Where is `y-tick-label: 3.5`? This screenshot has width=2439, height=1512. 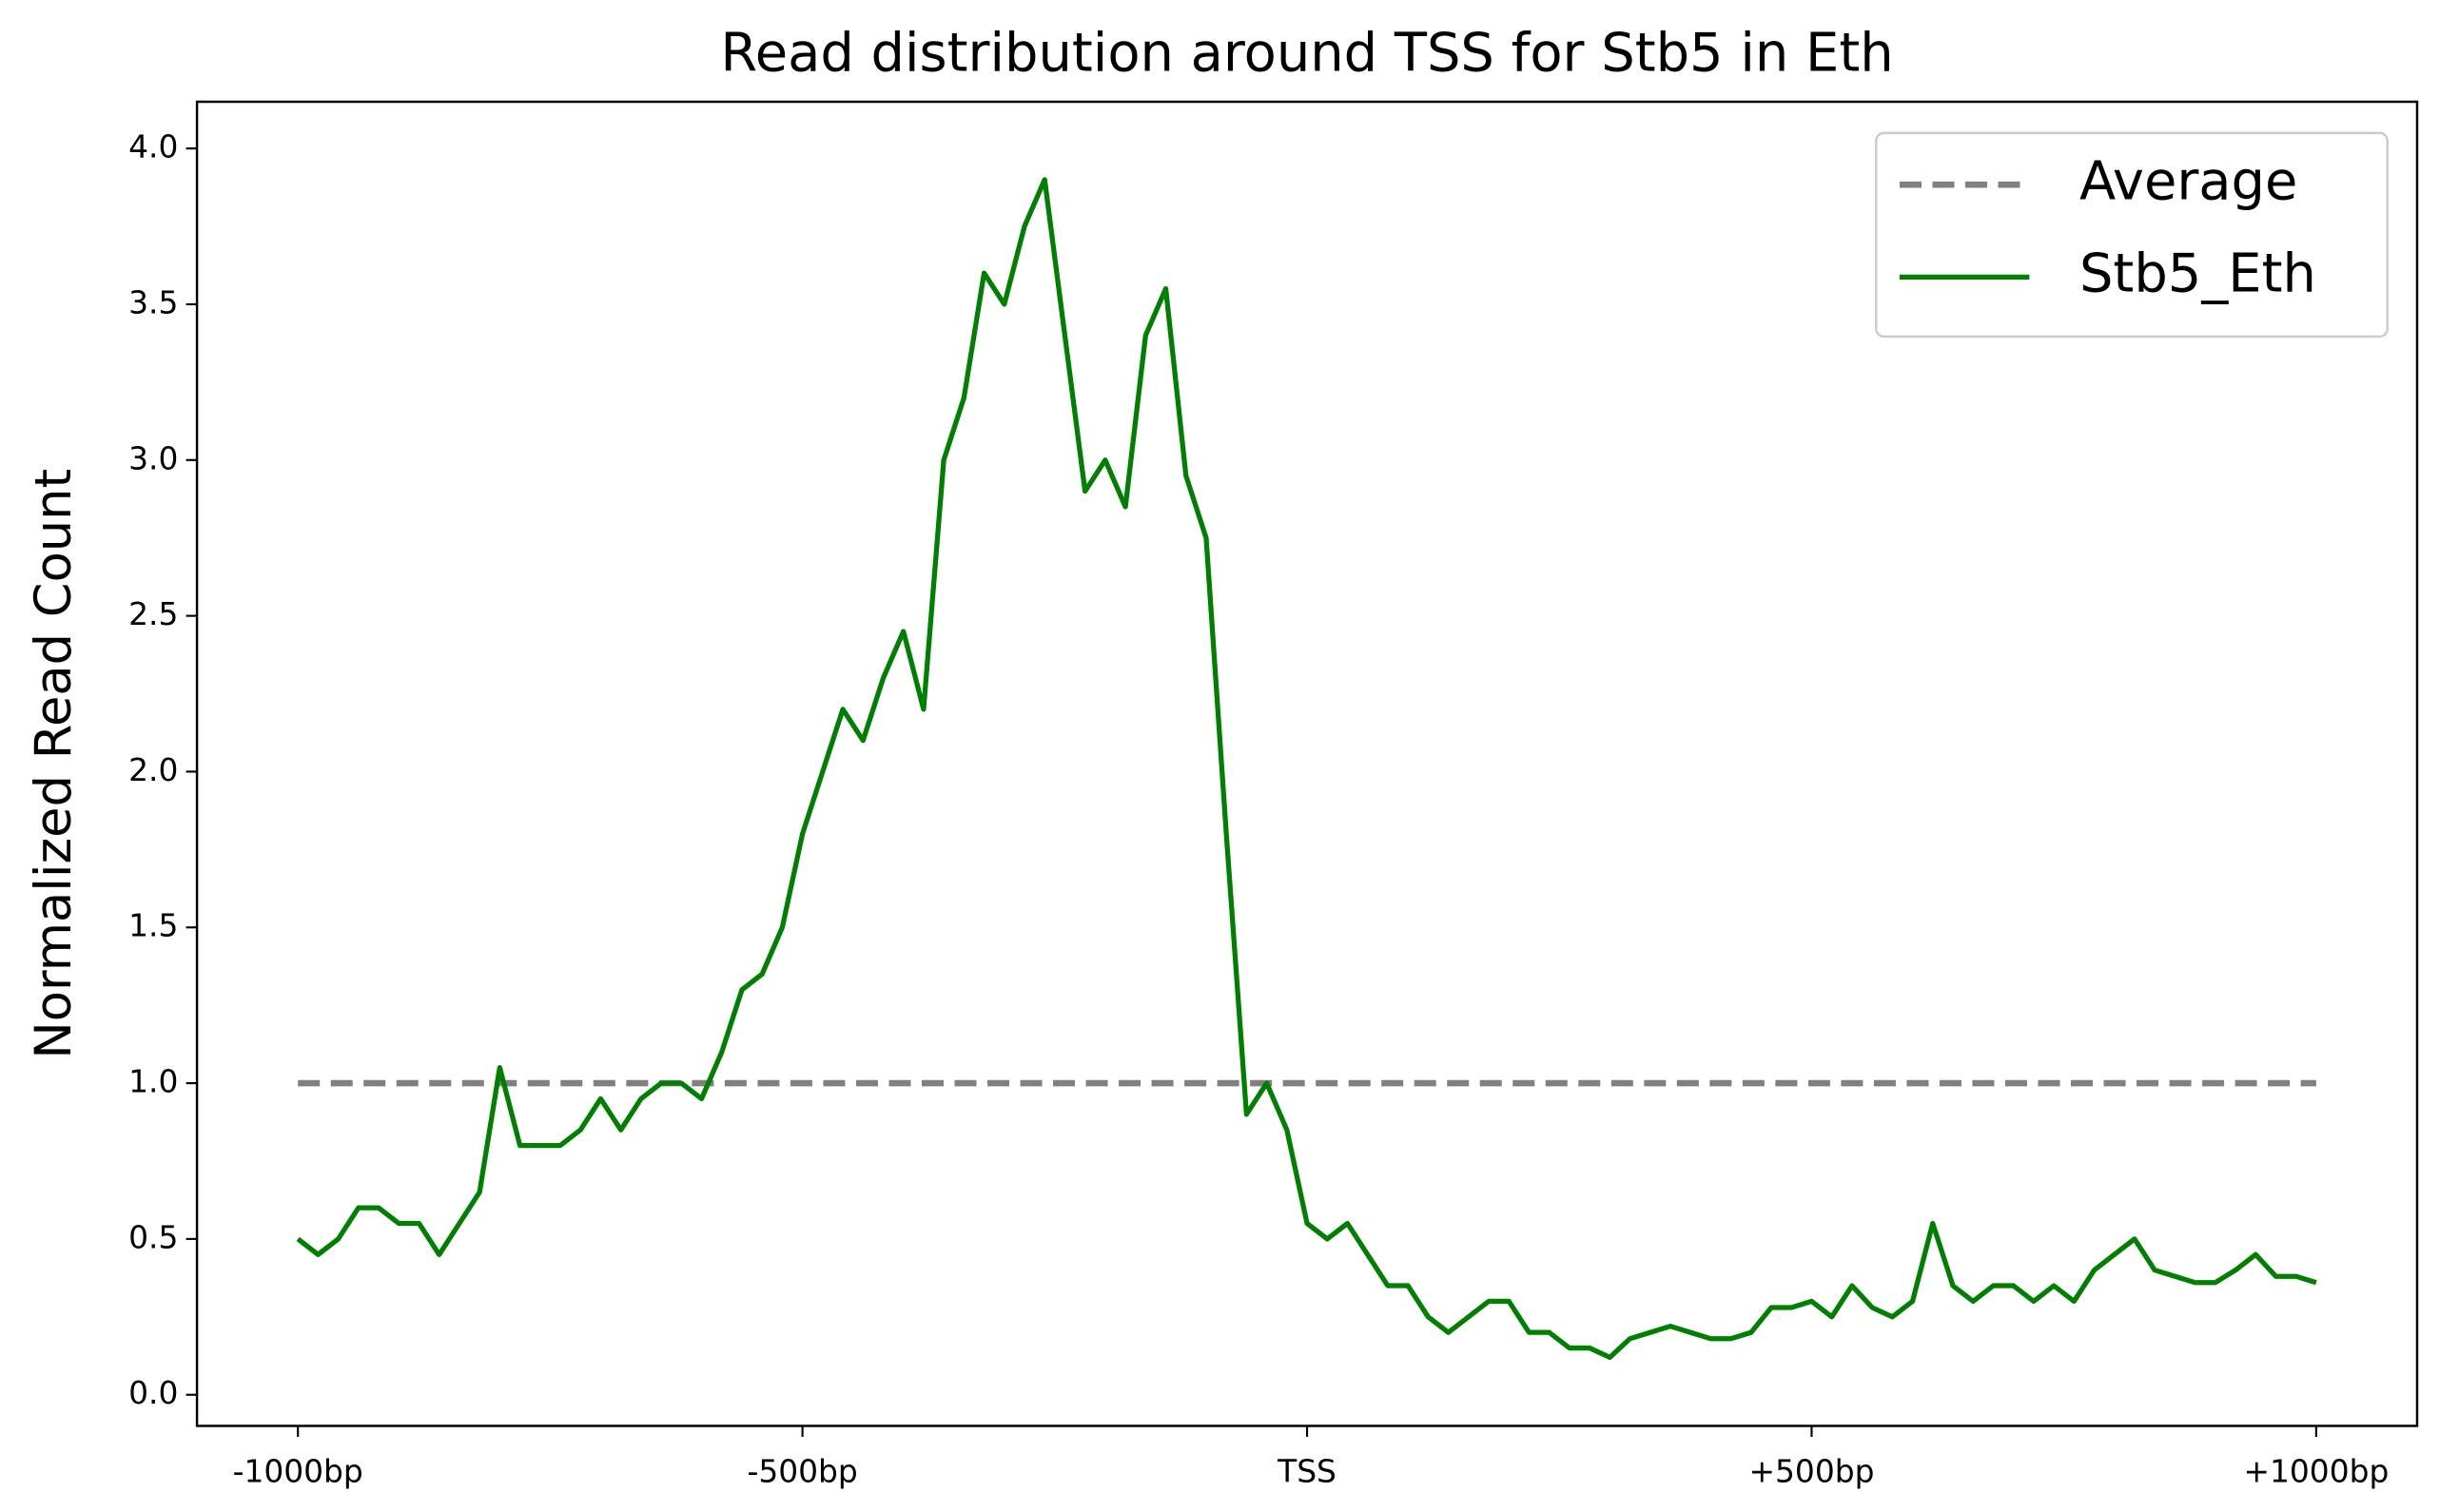 y-tick-label: 3.5 is located at coordinates (153, 301).